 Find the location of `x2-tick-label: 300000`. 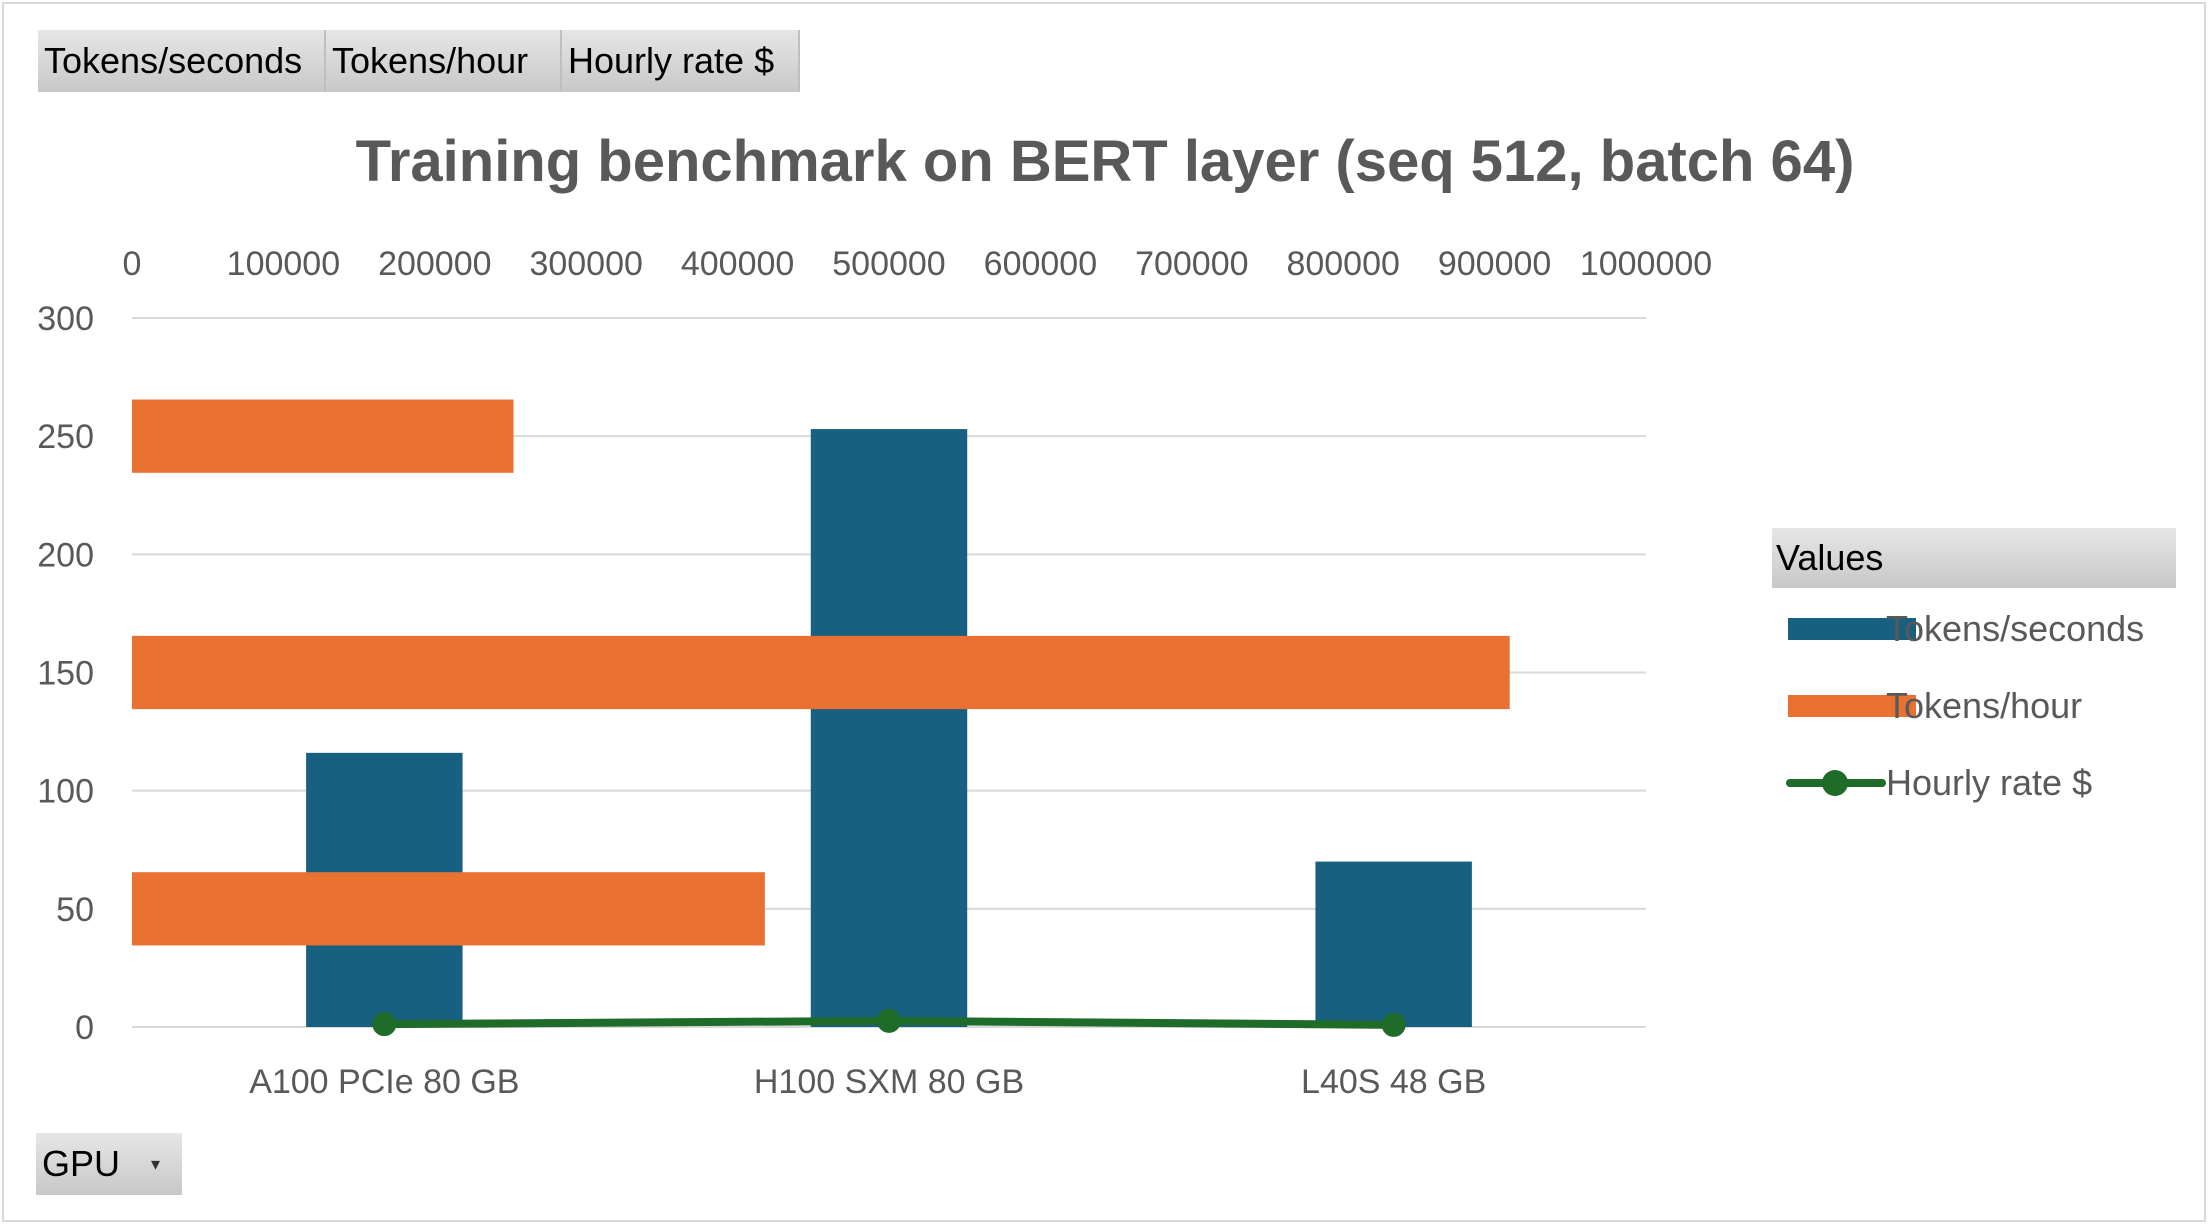

x2-tick-label: 300000 is located at coordinates (585, 264).